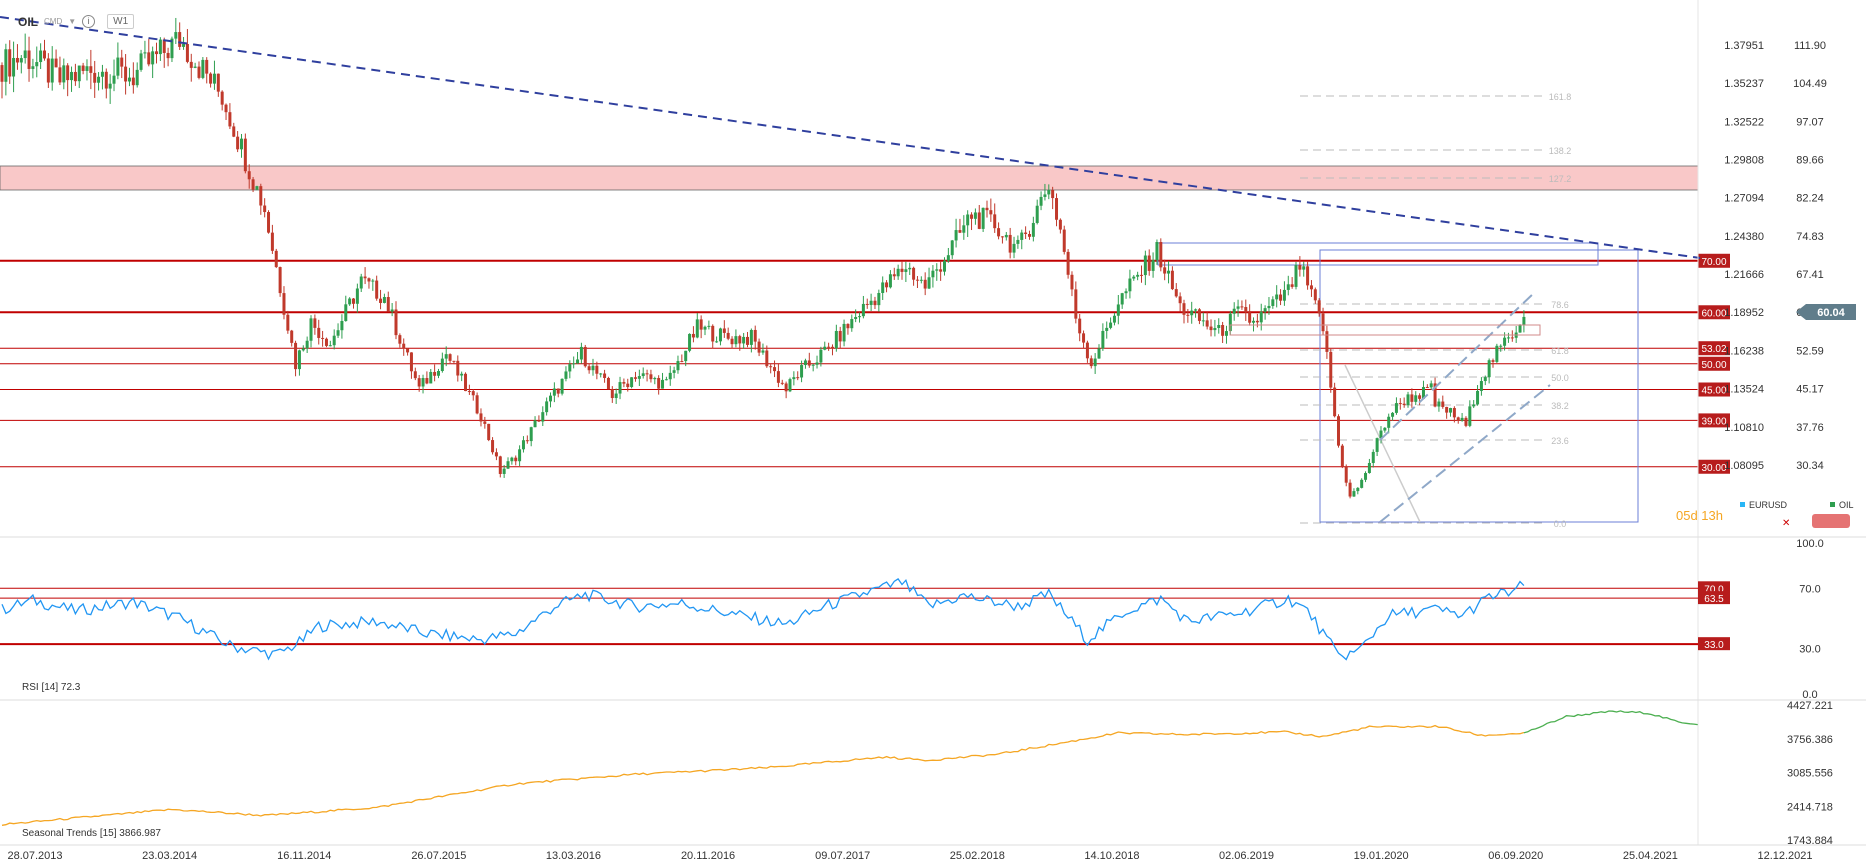 This screenshot has width=1866, height=865. I want to click on instrument-header: OIL CMD ▼ i W1, so click(76, 21).